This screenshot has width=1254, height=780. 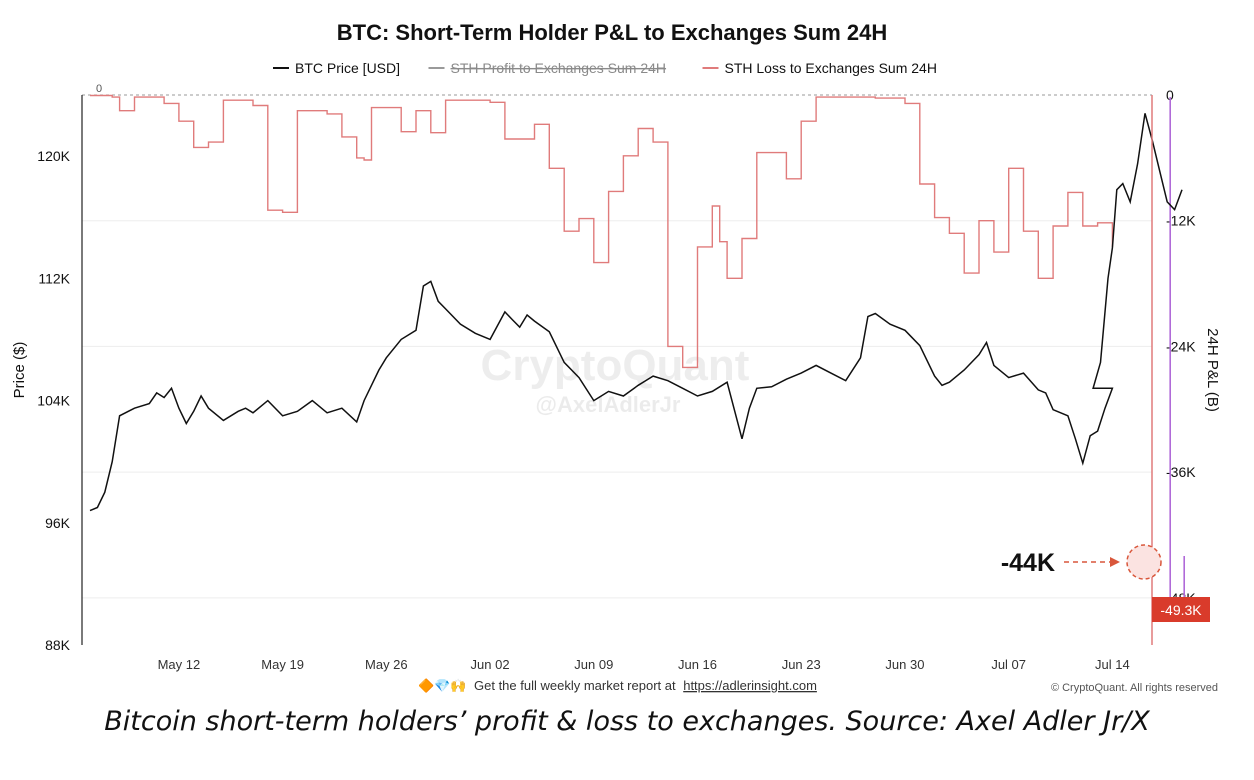 I want to click on y-axis-right-title: 24H P&L (B), so click(x=1212, y=370).